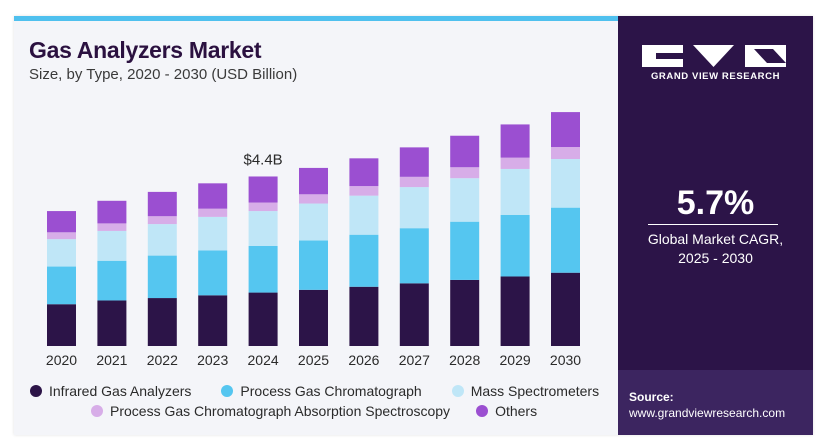 The image size is (826, 441). Describe the element at coordinates (715, 249) in the screenshot. I see `cagr-label: Global Market CAGR, 2025 - 2030` at that location.